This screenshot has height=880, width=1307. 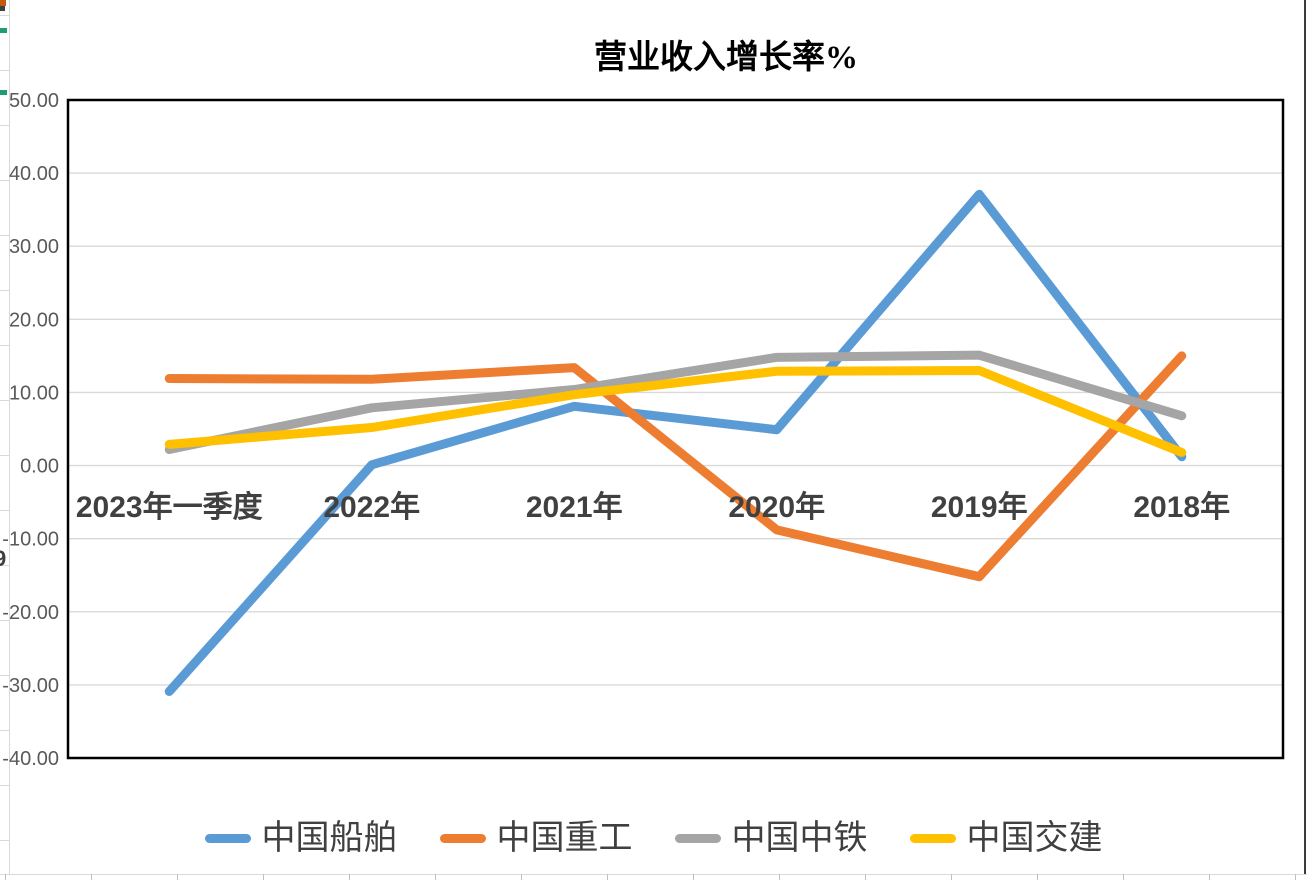 I want to click on y-axis-tick-label: 50.00, so click(x=34, y=101).